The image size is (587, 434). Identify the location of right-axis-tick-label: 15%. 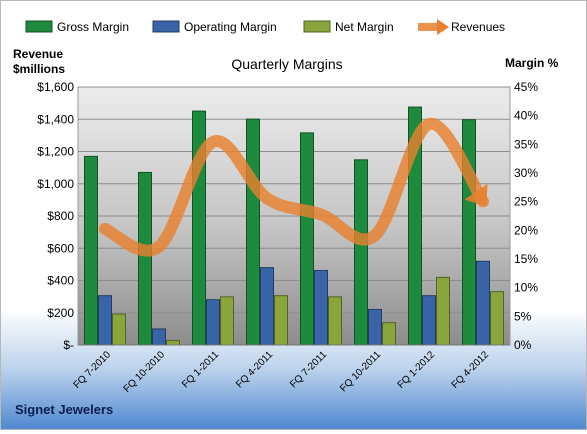
(526, 259).